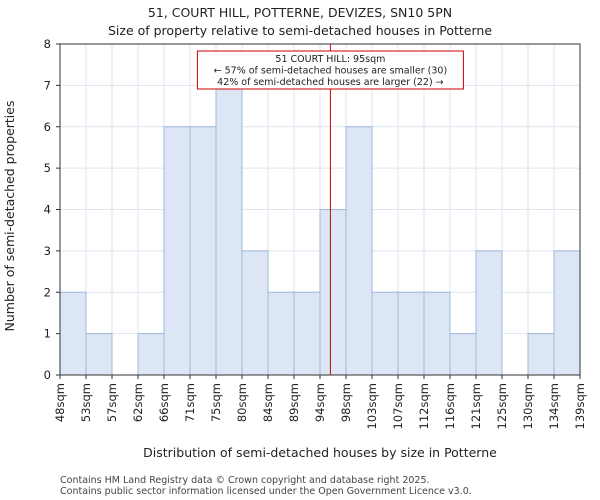 The height and width of the screenshot is (500, 600). Describe the element at coordinates (47, 375) in the screenshot. I see `y-tick-label: 0` at that location.